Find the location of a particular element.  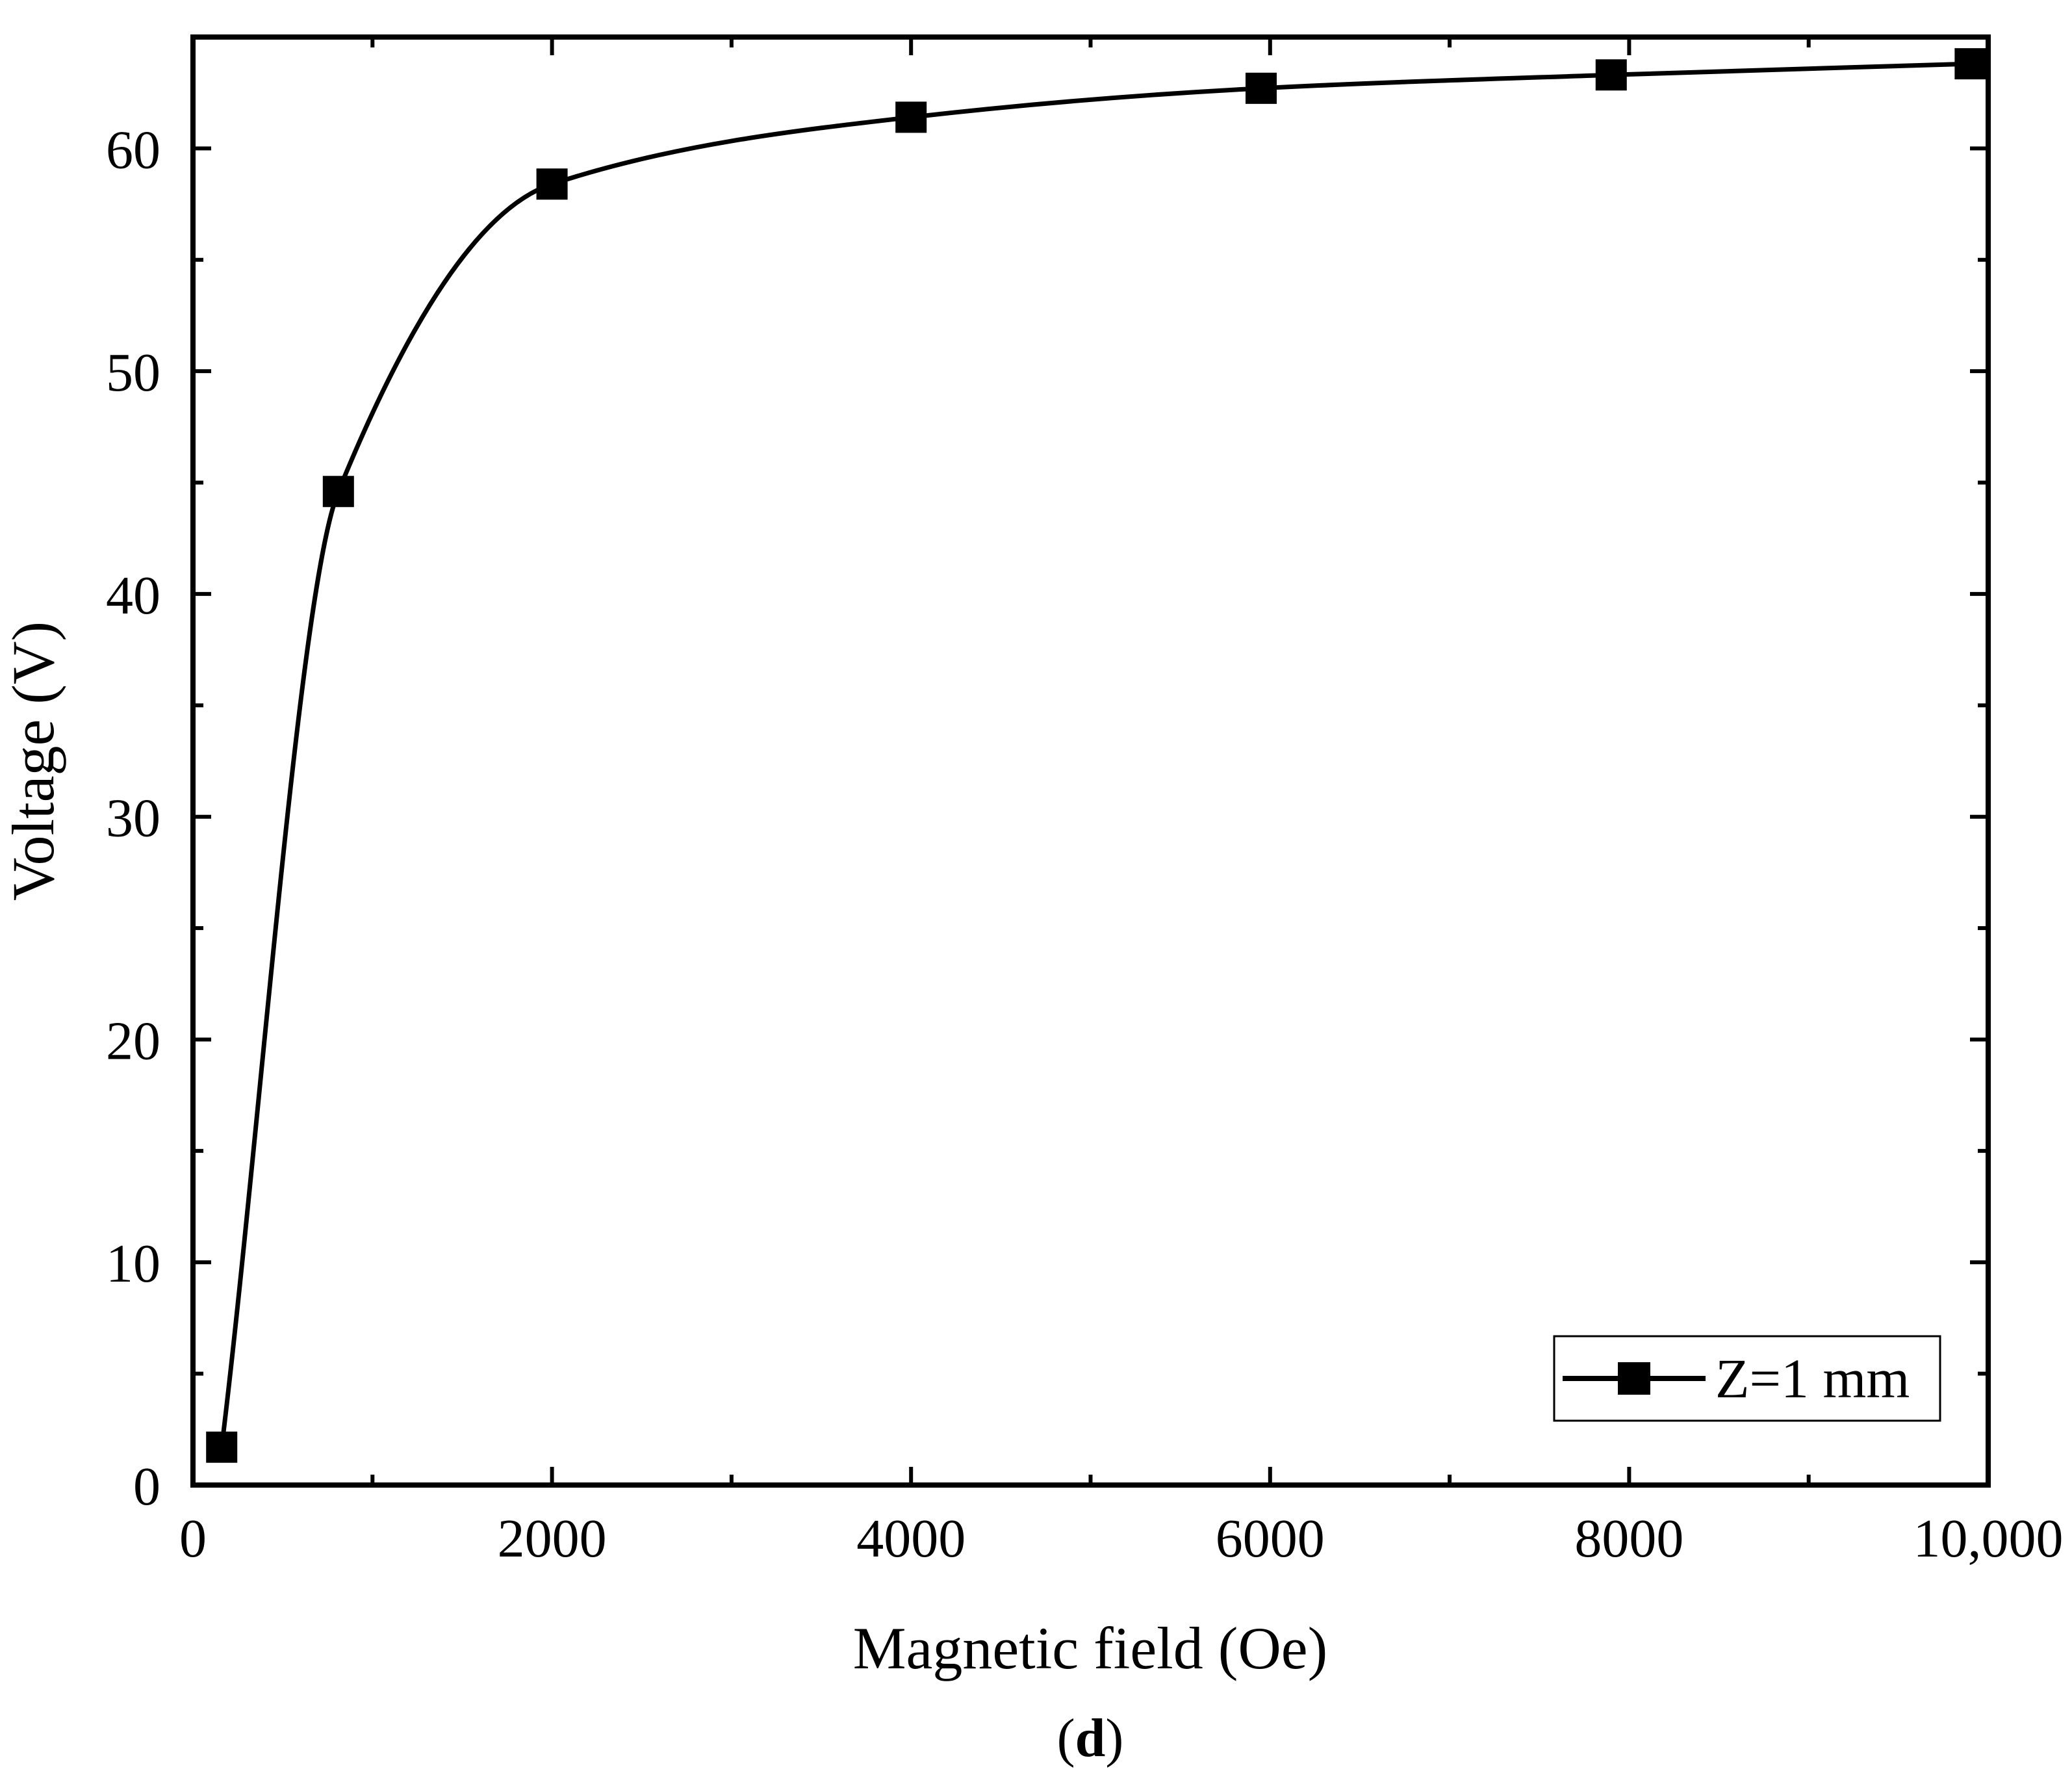

panel-label: (d) is located at coordinates (1090, 1738).